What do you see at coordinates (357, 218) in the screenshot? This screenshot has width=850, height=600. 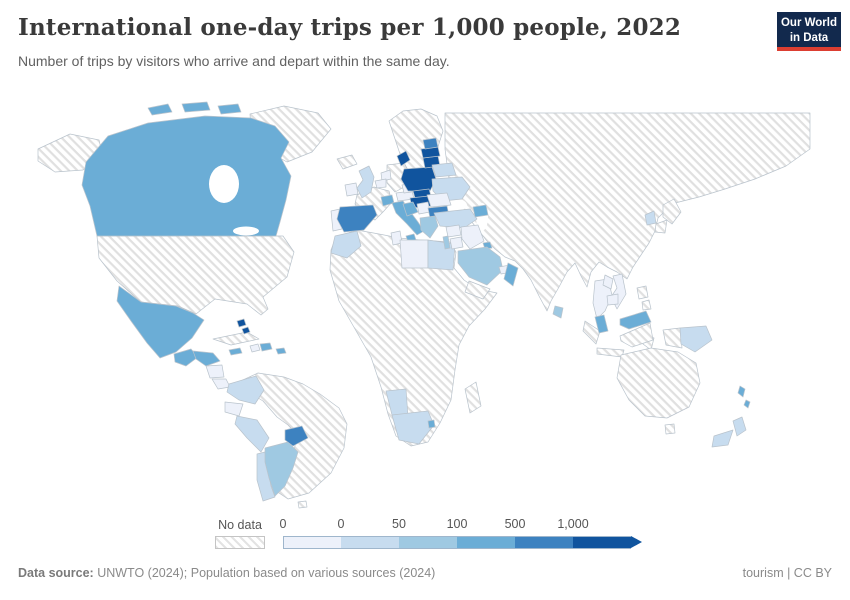 I see `country-spain` at bounding box center [357, 218].